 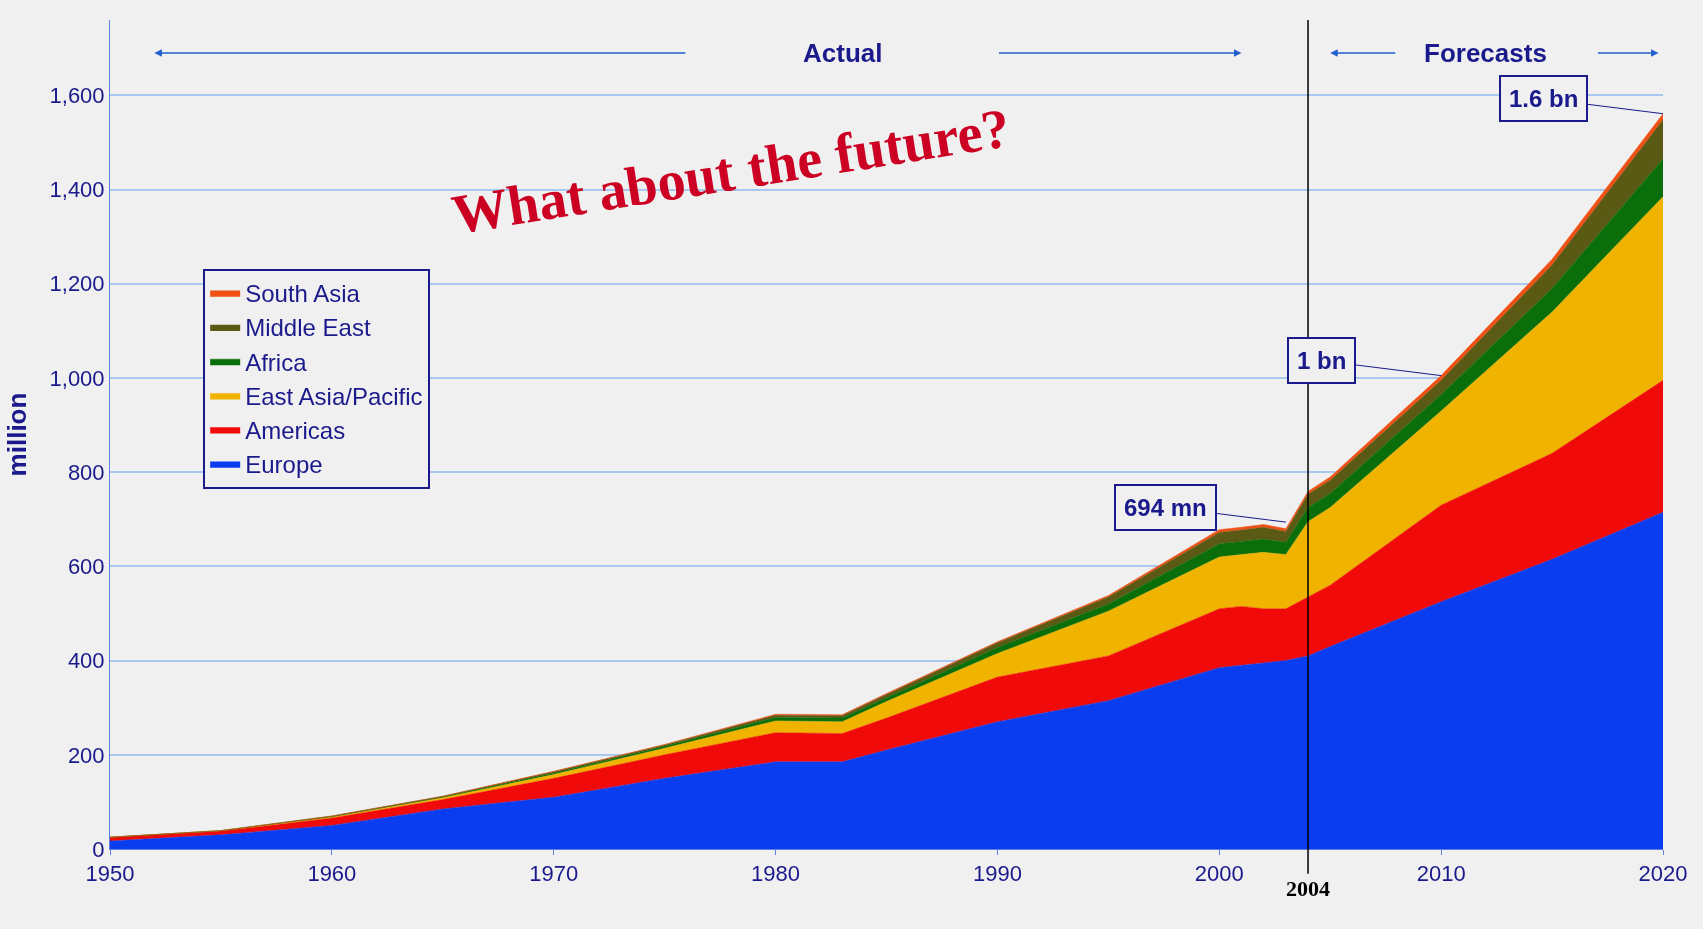 What do you see at coordinates (776, 874) in the screenshot?
I see `x-tick-label: 1980` at bounding box center [776, 874].